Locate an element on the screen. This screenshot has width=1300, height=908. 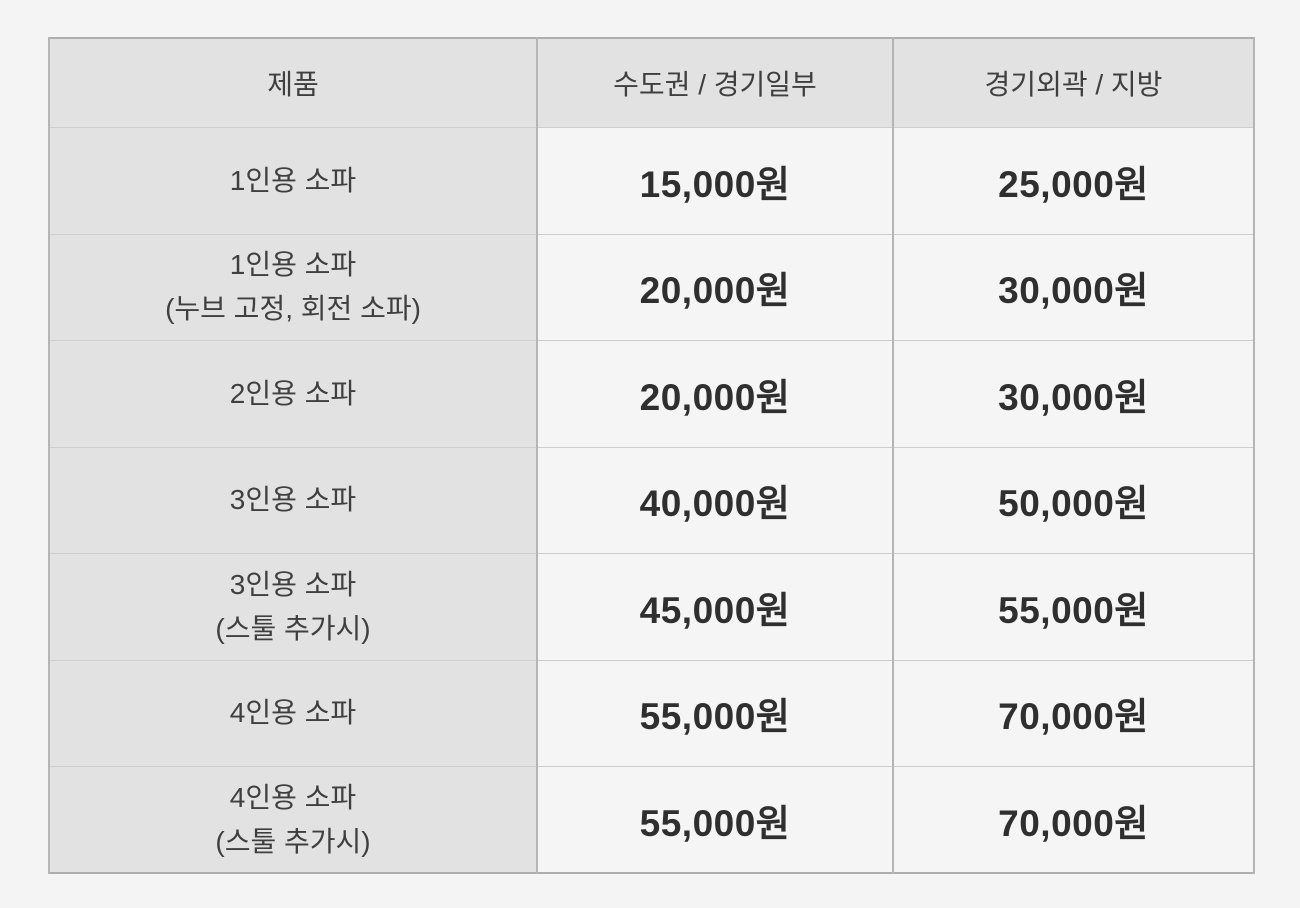
product-cell: 4인용 소파 is located at coordinates (293, 713).